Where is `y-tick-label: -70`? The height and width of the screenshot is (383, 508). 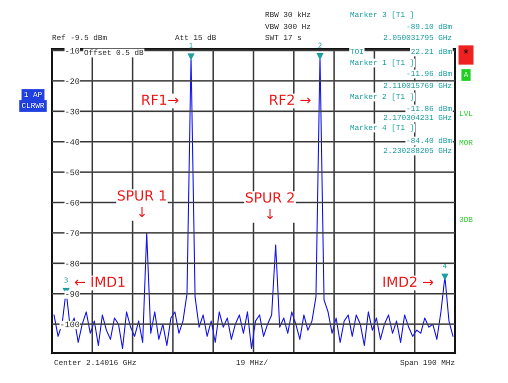
y-tick-label: -70 is located at coordinates (73, 233).